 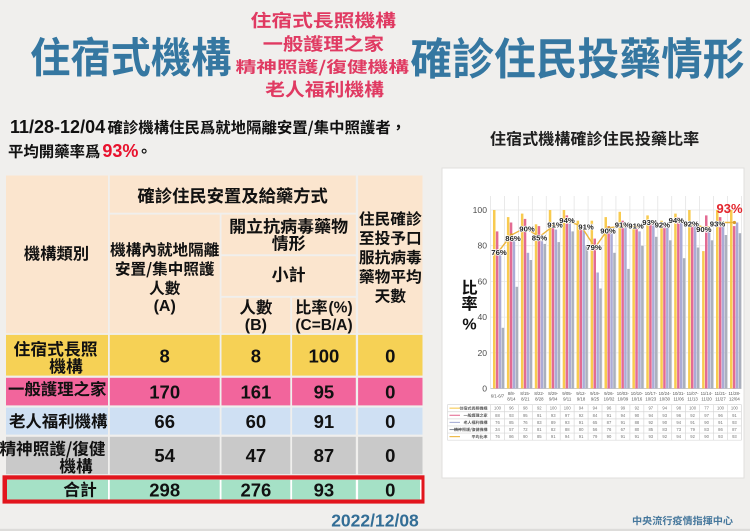 I want to click on svg-text: 81, so click(x=539, y=429).